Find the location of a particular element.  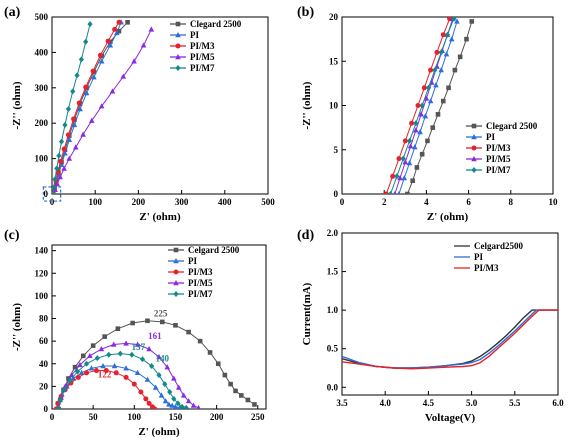

x-tick-label: 3.5 is located at coordinates (342, 403).